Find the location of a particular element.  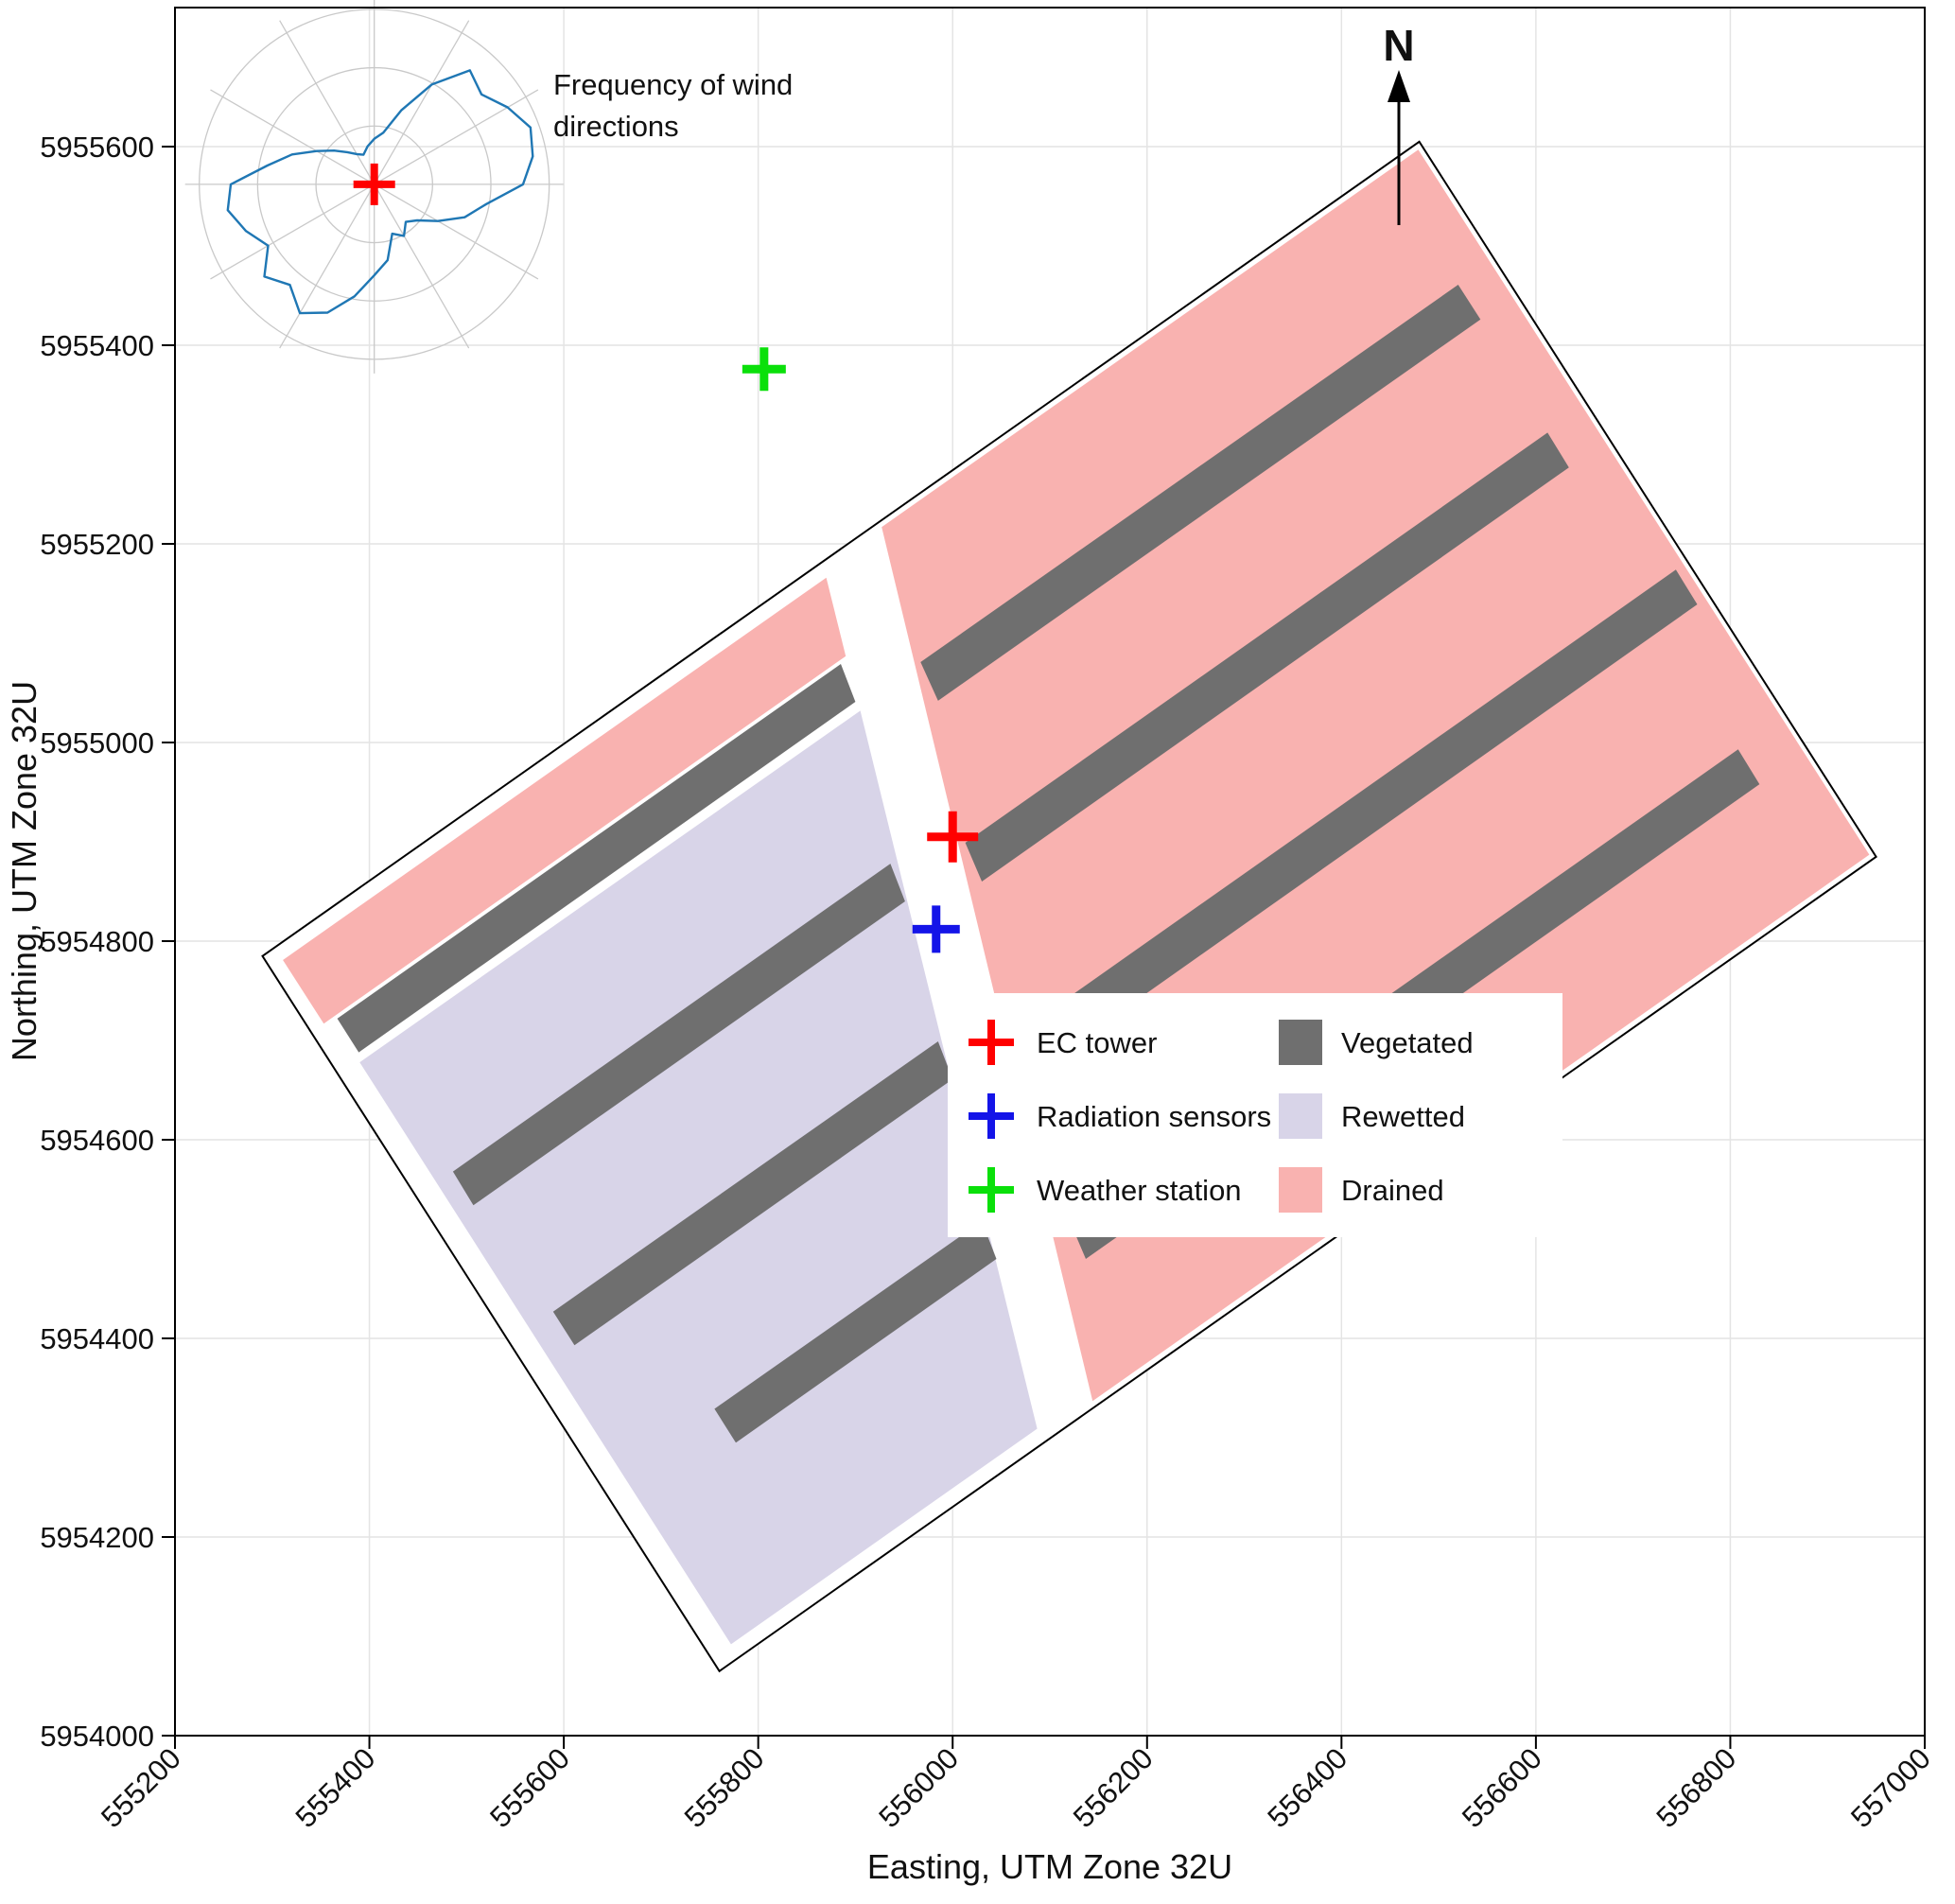

legend-label-vegetated: Vegetated is located at coordinates (1407, 1042).